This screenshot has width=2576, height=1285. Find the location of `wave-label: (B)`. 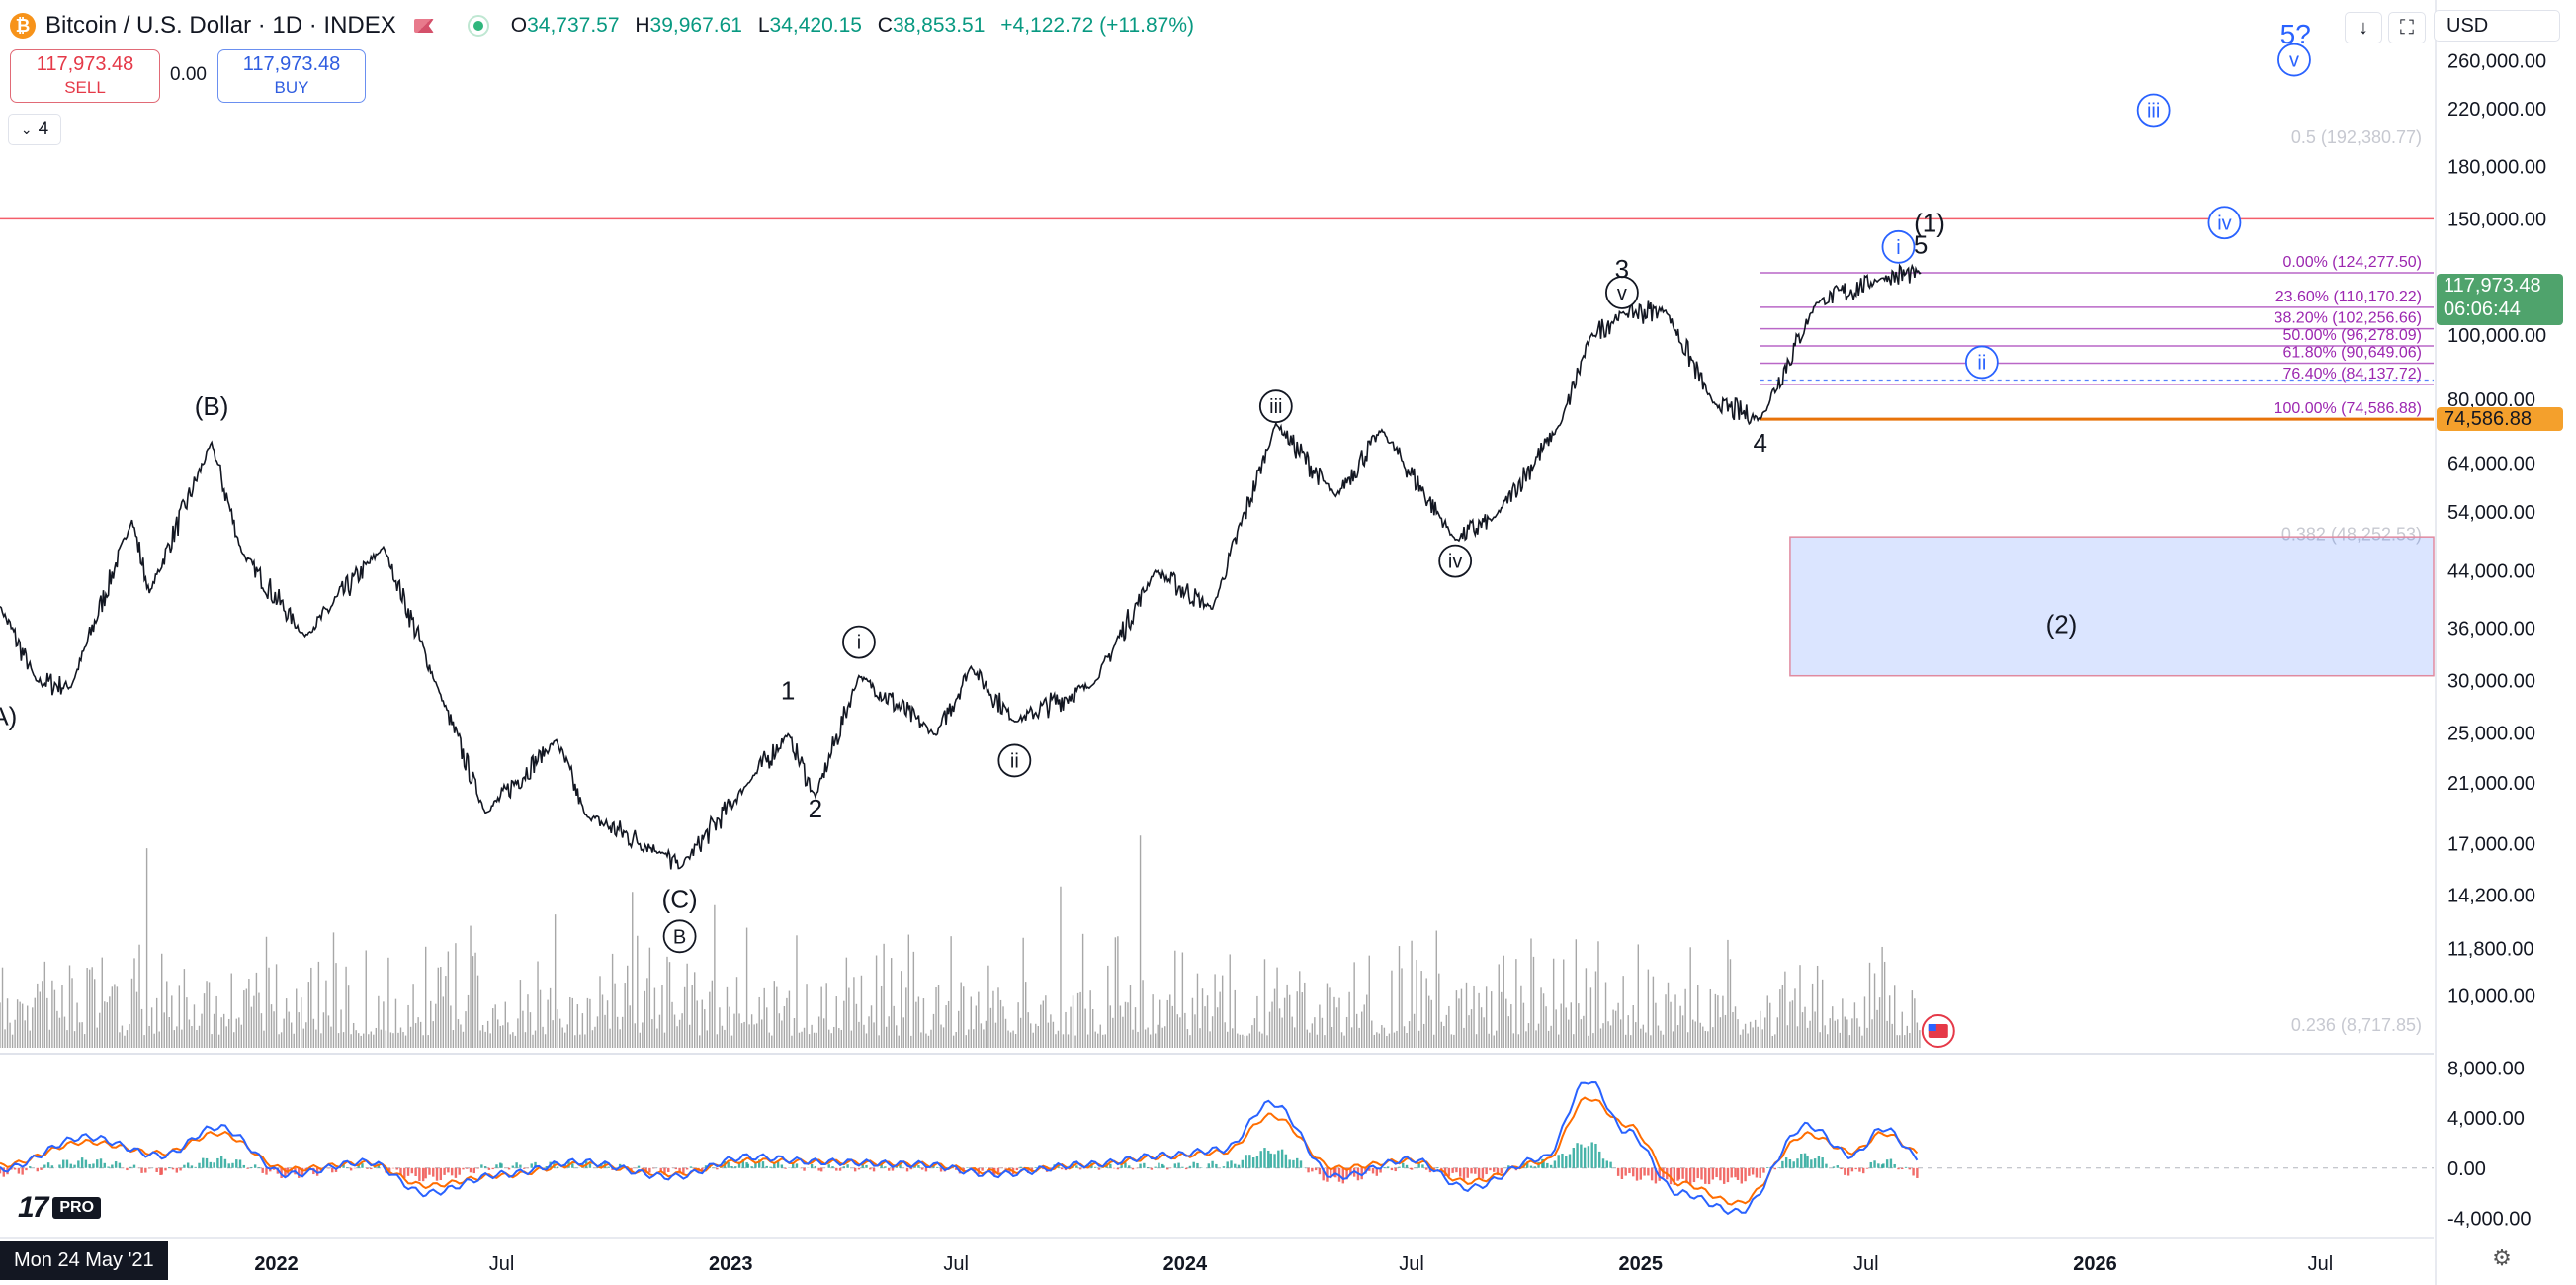

wave-label: (B) is located at coordinates (212, 406).